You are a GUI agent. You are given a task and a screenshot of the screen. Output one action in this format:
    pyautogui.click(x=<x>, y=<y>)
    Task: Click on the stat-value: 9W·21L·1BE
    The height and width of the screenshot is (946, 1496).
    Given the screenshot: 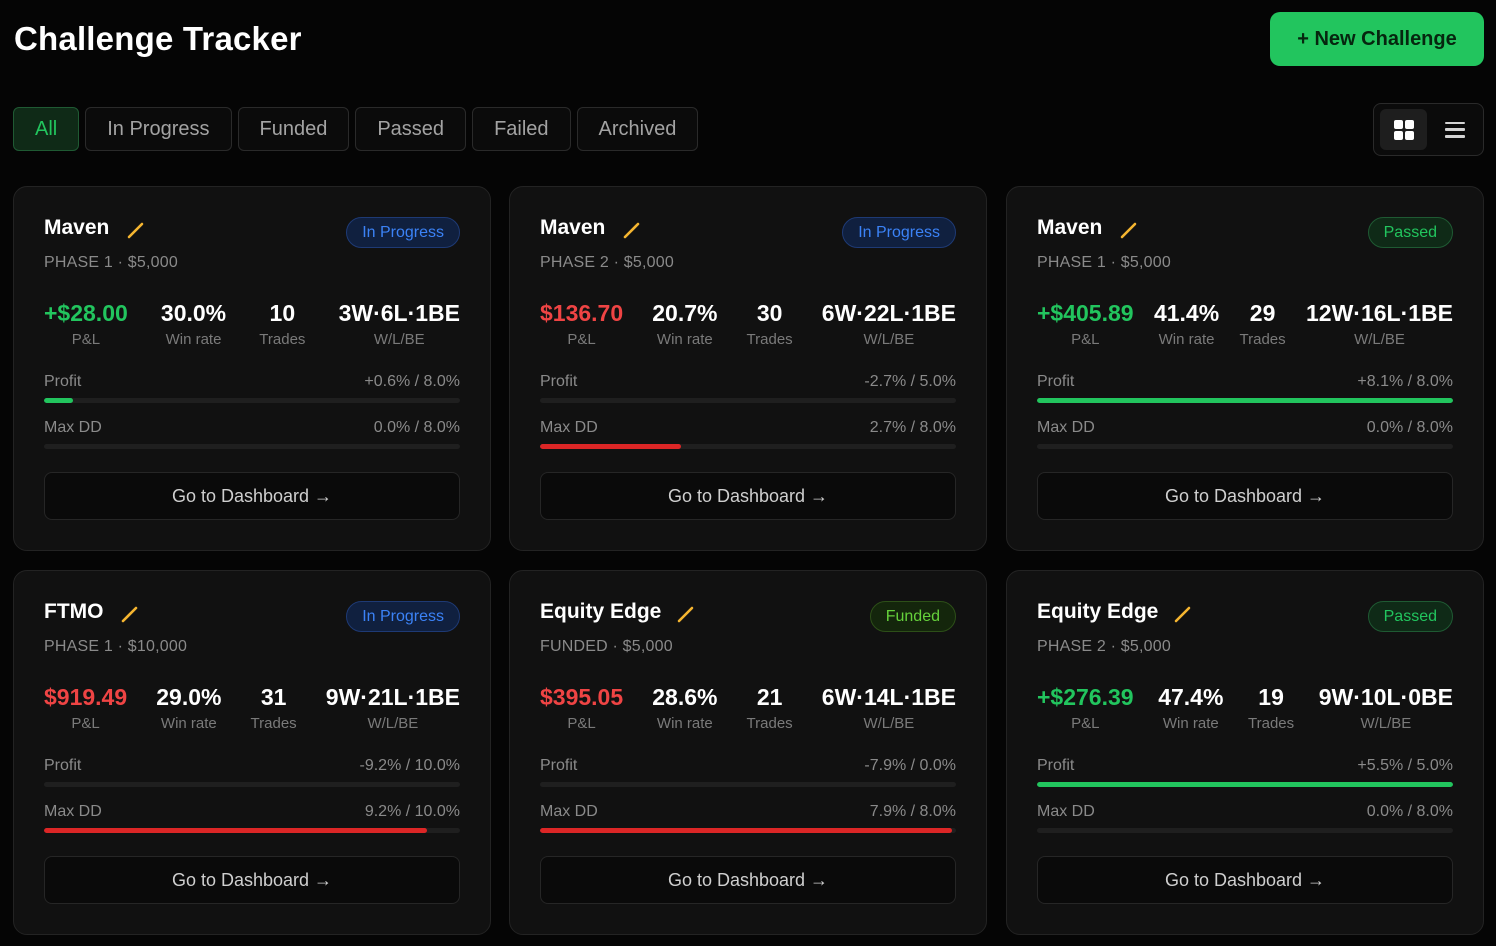 What is the action you would take?
    pyautogui.click(x=392, y=697)
    